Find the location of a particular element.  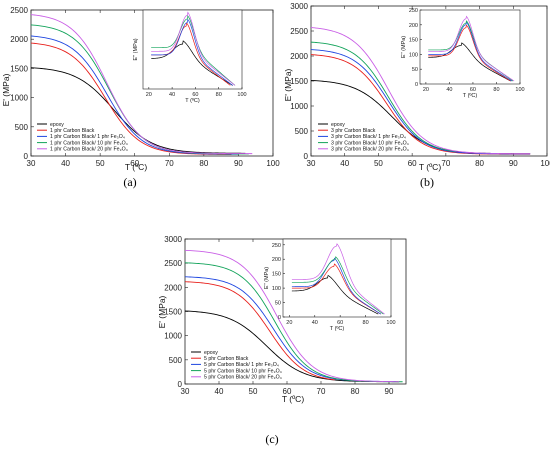

inset-ytick-label: 100 is located at coordinates (276, 289).